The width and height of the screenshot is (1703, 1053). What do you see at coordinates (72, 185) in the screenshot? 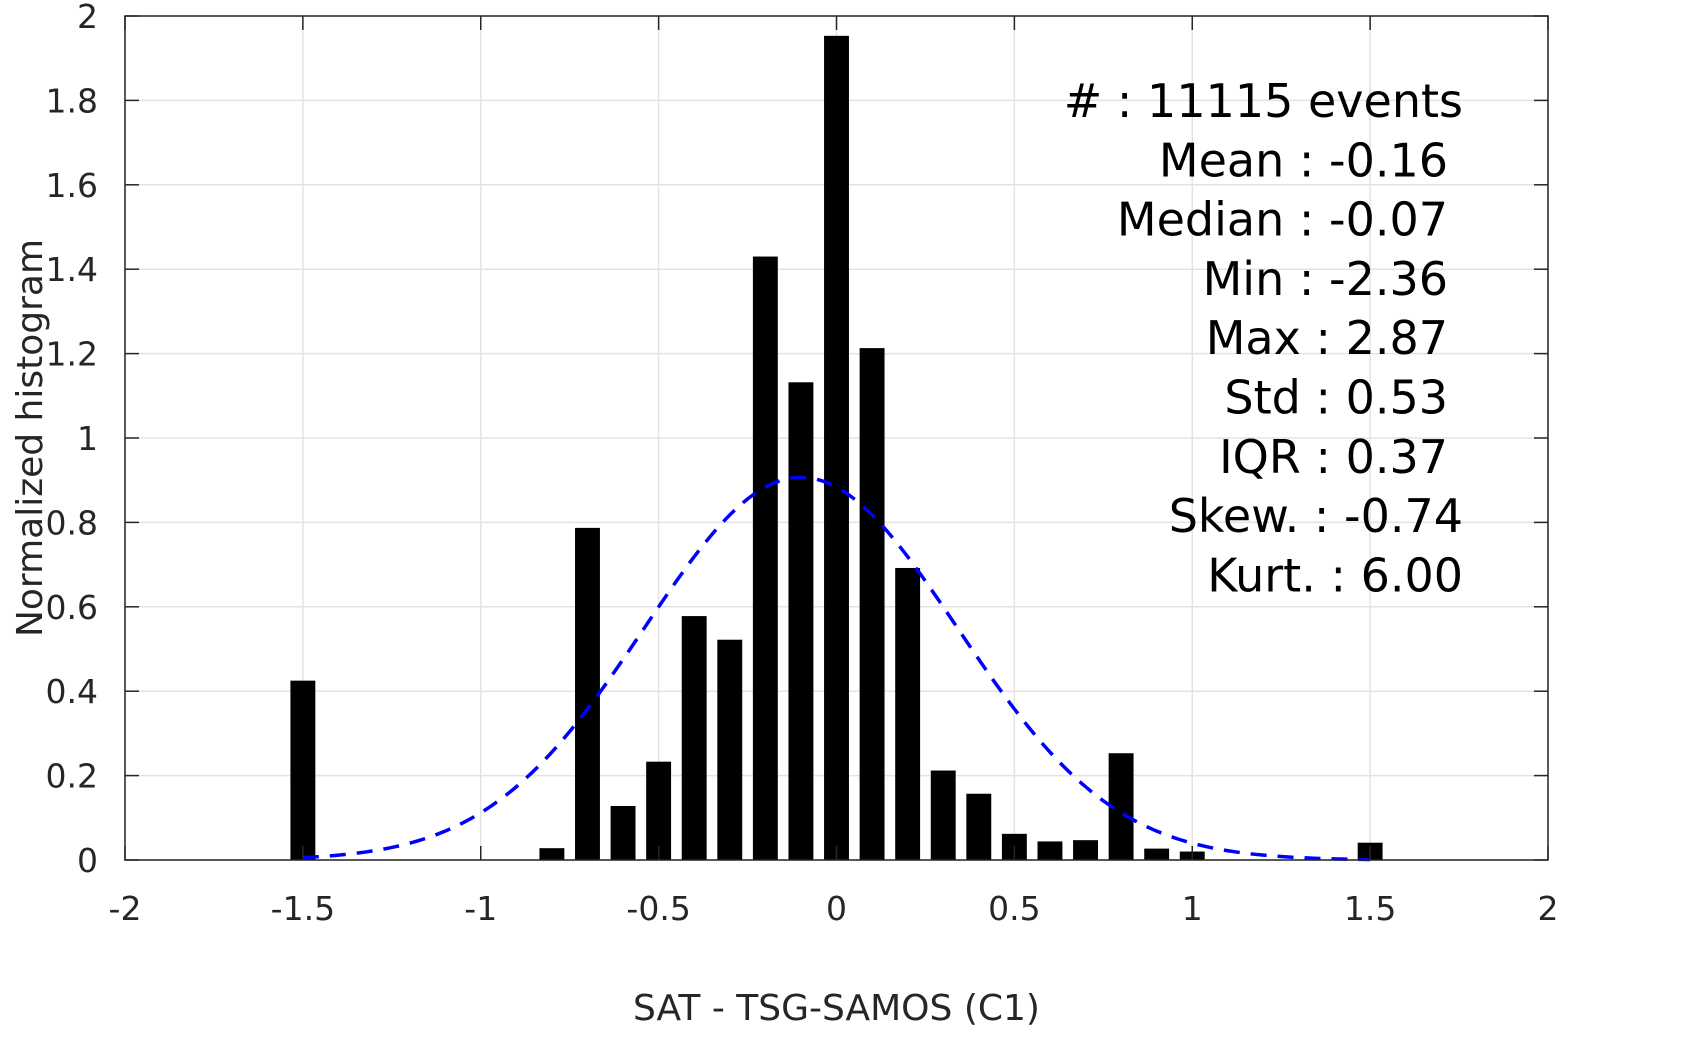
I see `y-tick-label: 1.6` at bounding box center [72, 185].